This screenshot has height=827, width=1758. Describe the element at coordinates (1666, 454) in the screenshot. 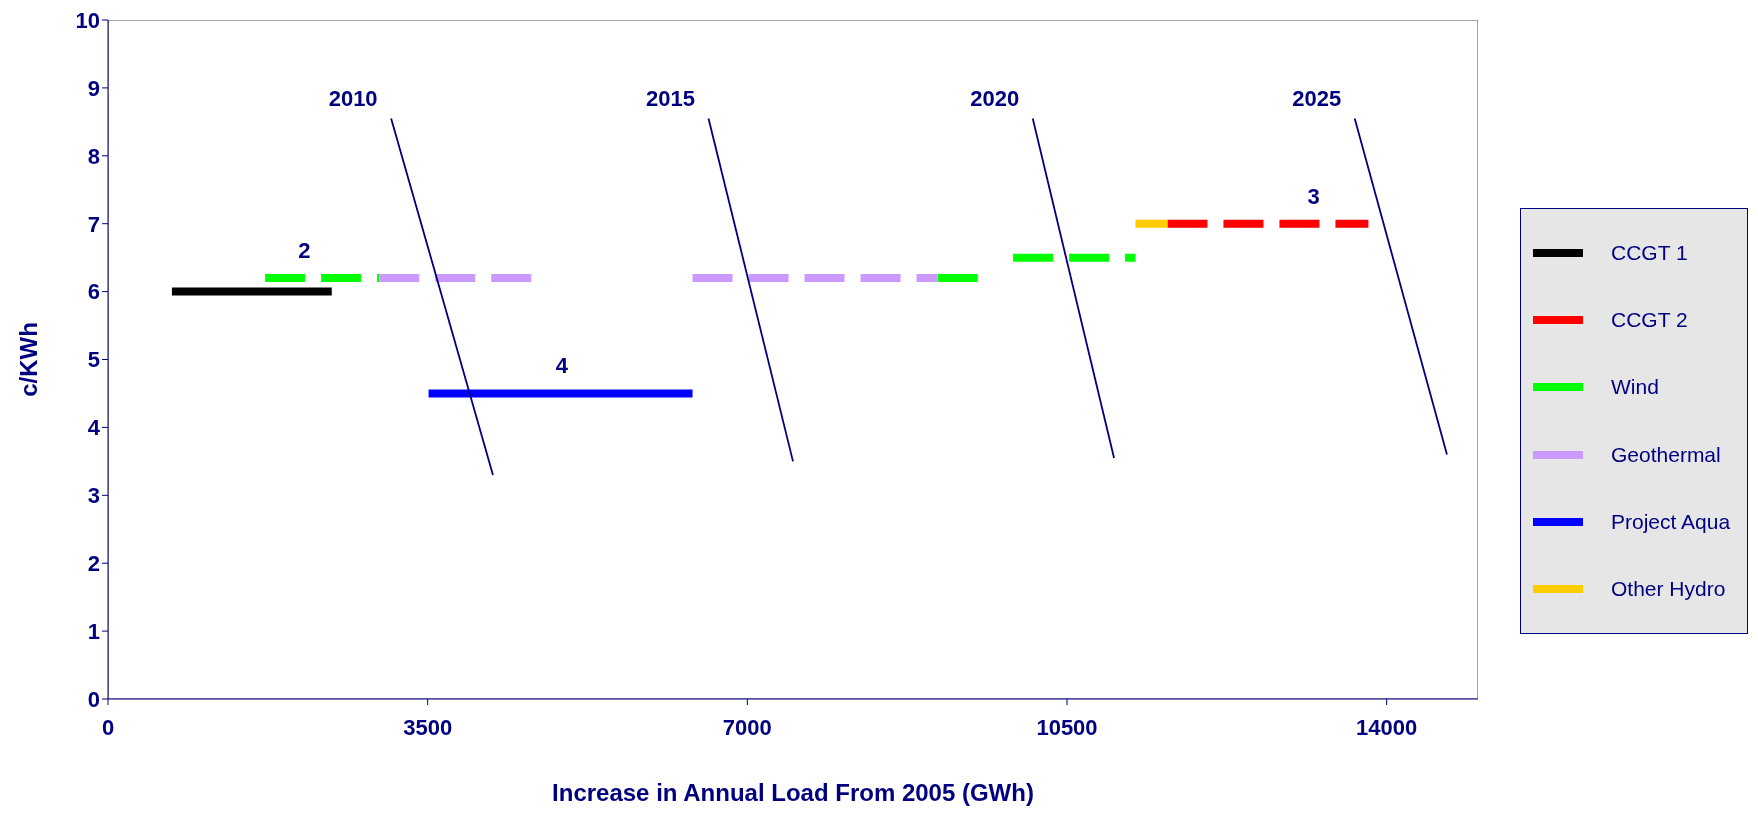

I see `legend-label: Geothermal` at that location.